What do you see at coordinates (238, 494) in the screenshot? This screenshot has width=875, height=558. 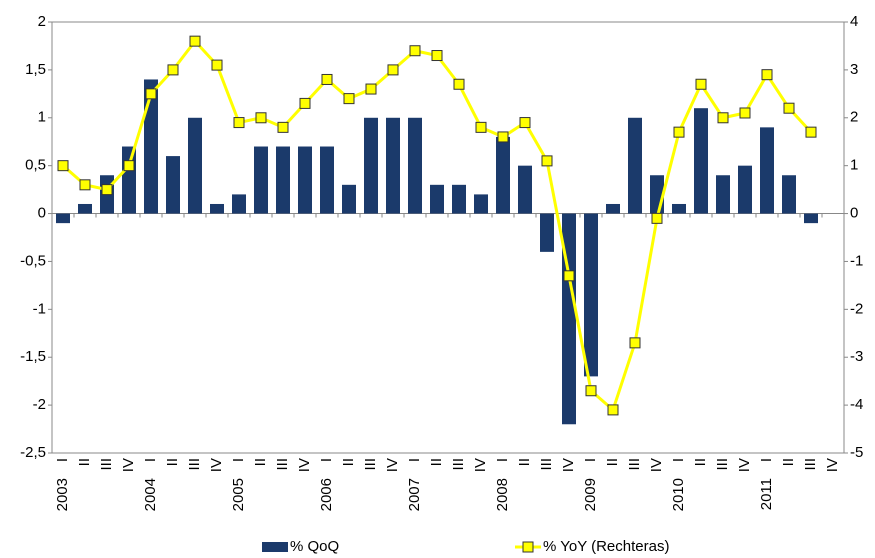 I see `year-label: 2005` at bounding box center [238, 494].